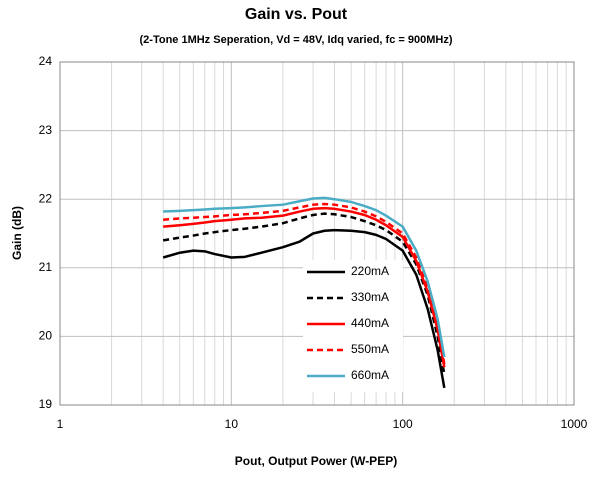 This screenshot has height=477, width=593. I want to click on x-axis-label: Pout, Output Power (W-PEP), so click(316, 461).